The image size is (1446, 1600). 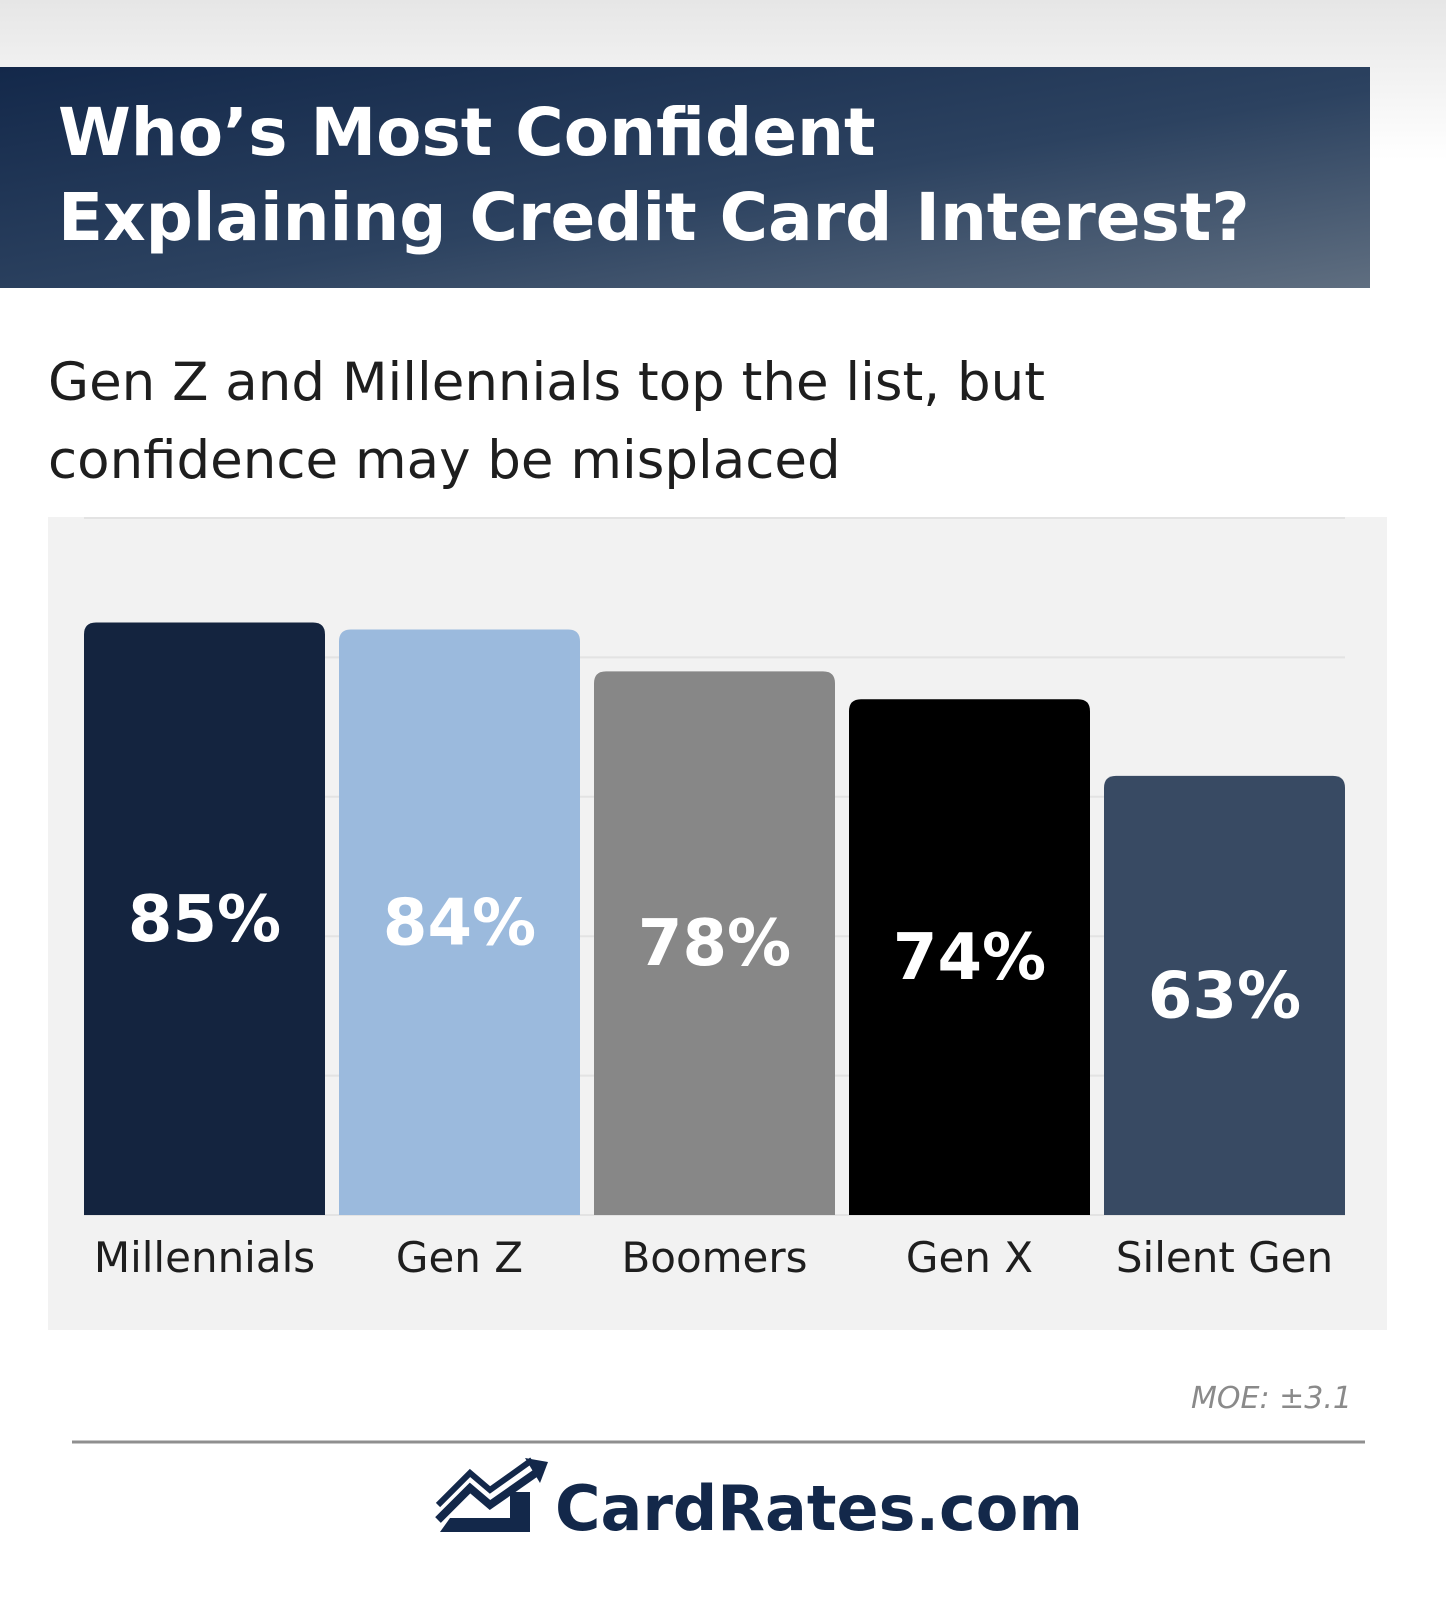 I want to click on x-tick-label: Gen Z, so click(x=459, y=1257).